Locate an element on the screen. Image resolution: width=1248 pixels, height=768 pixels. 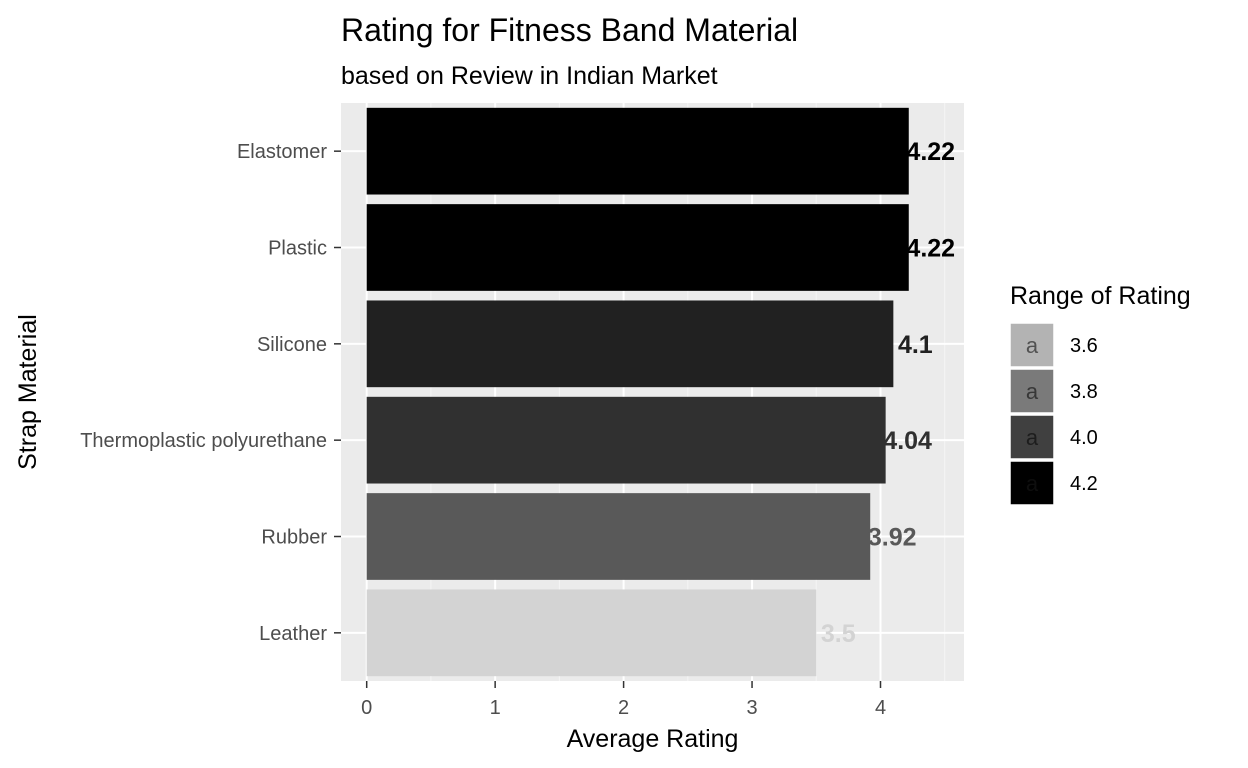
x-axis: 0 1 2 3 4 is located at coordinates (623, 700).